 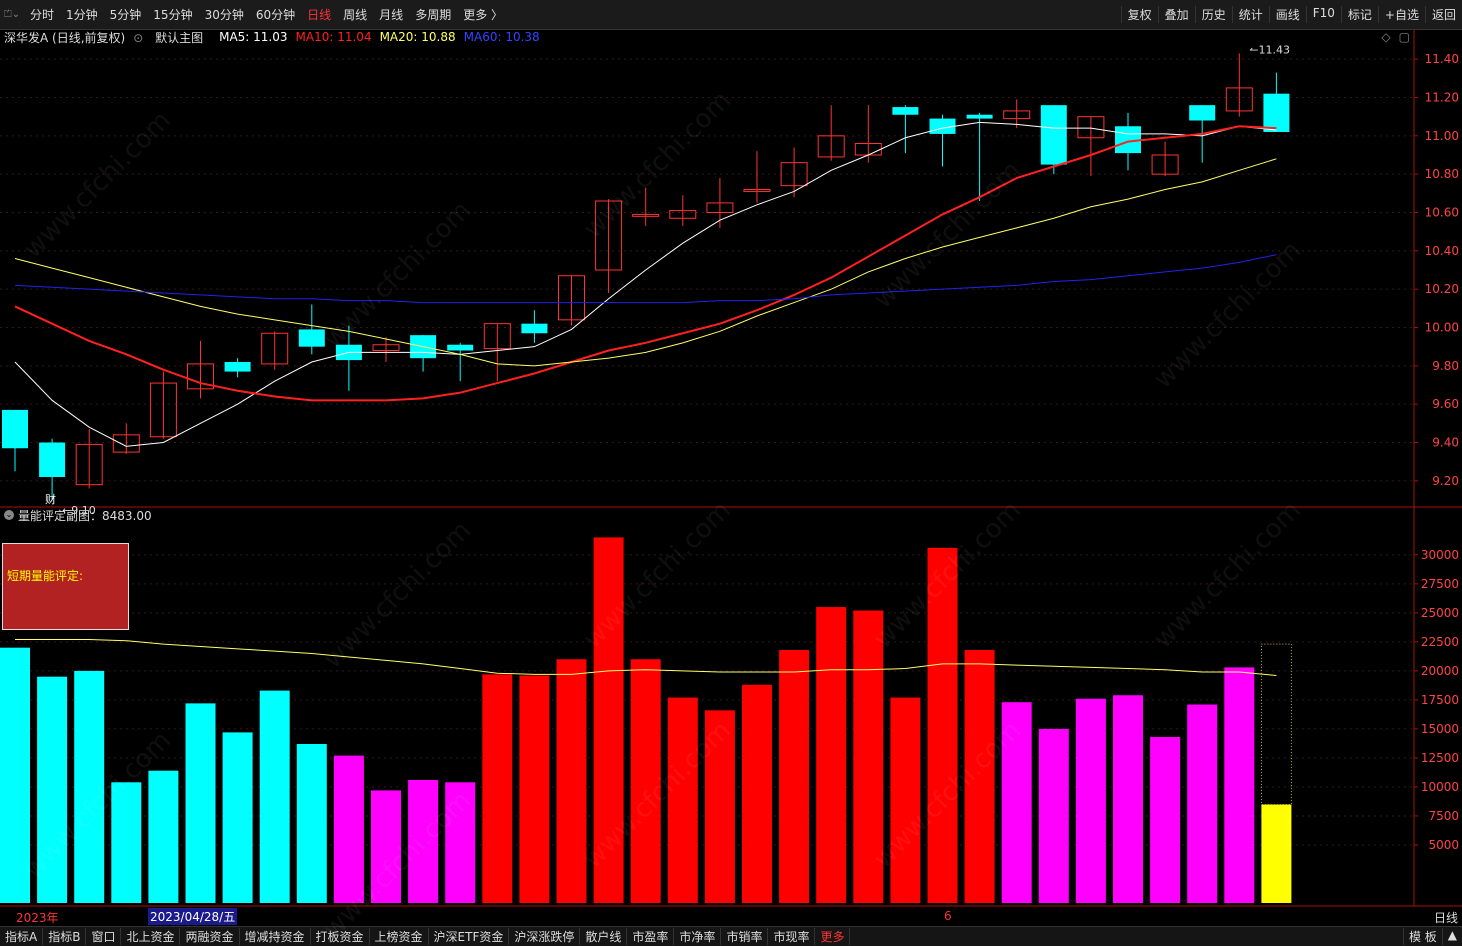 I want to click on tab-period-9: 多周期, so click(x=433, y=15).